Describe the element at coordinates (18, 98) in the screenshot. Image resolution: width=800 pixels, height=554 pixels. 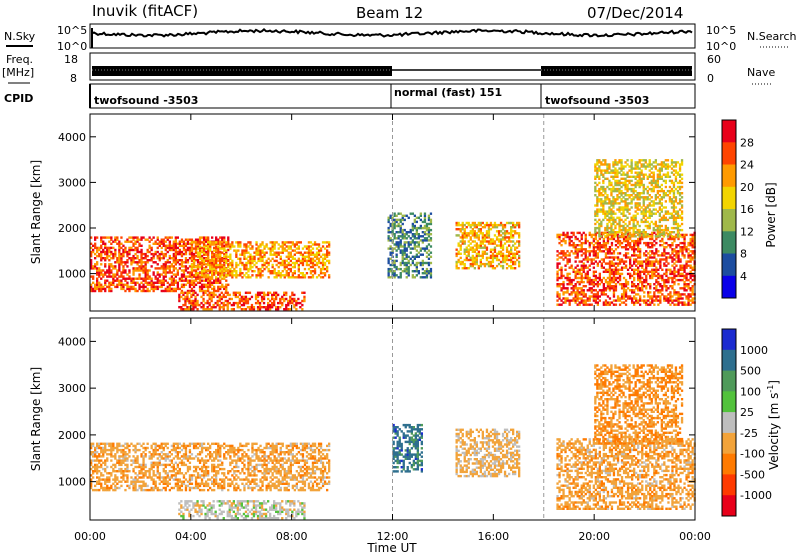
I see `cpid-label: CPID` at that location.